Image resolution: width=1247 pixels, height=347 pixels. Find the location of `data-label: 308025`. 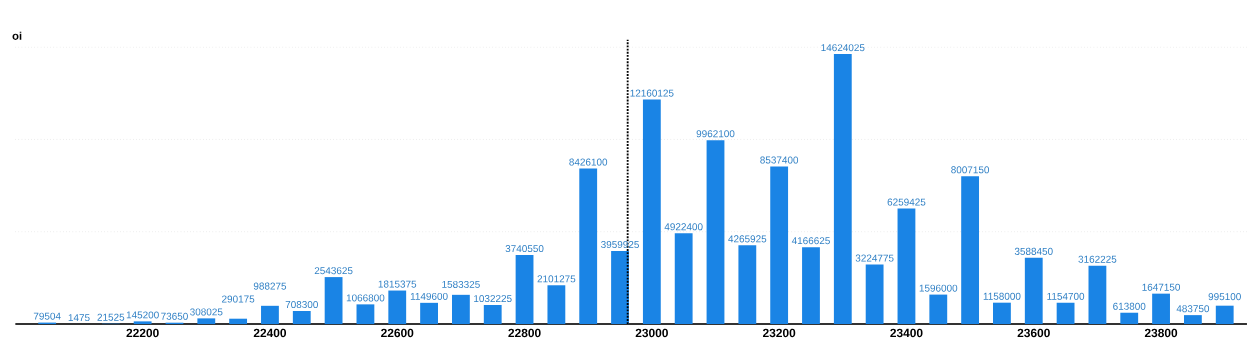

data-label: 308025 is located at coordinates (206, 312).